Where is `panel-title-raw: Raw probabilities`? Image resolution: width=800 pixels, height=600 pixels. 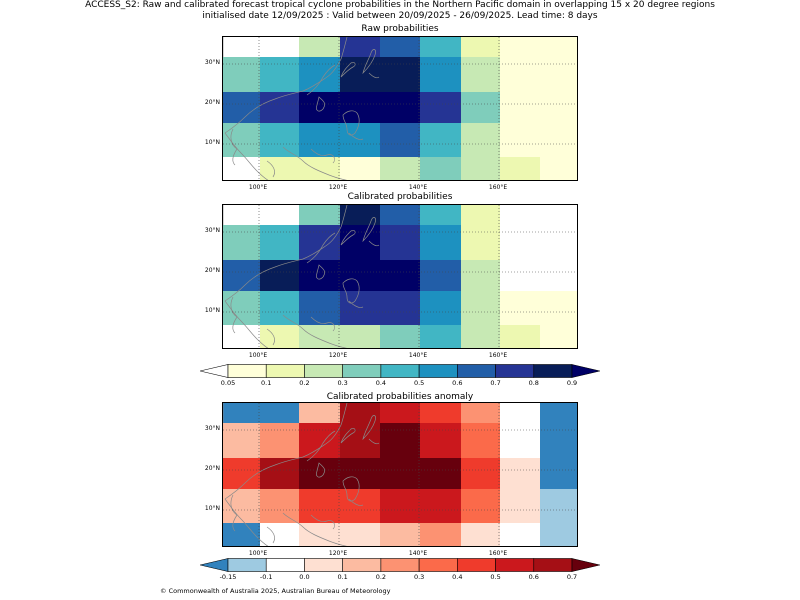 panel-title-raw: Raw probabilities is located at coordinates (400, 29).